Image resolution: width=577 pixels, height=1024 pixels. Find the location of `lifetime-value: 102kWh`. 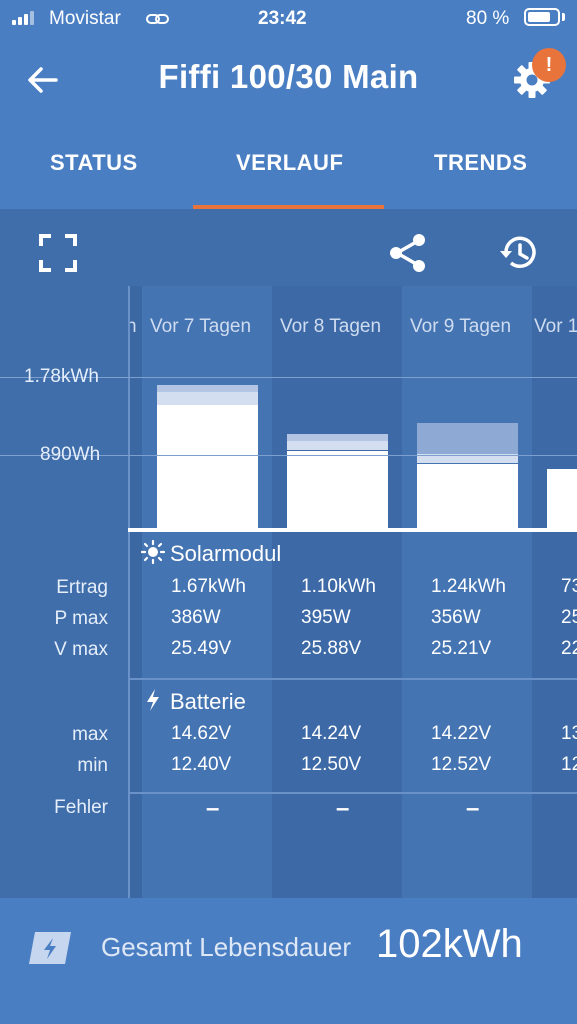

lifetime-value: 102kWh is located at coordinates (449, 944).